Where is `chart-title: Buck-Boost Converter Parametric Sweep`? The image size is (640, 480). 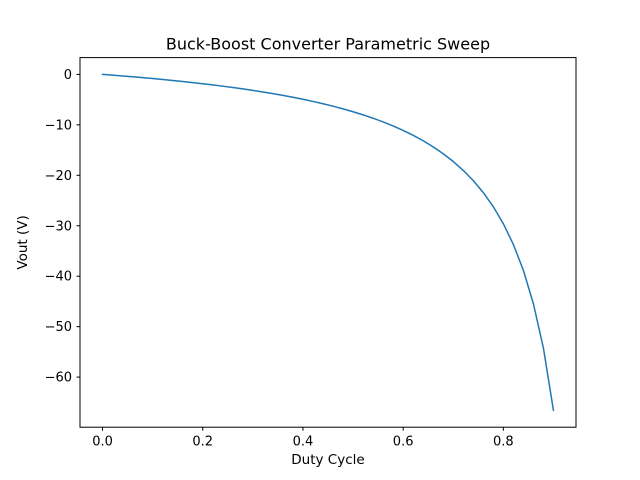
chart-title: Buck-Boost Converter Parametric Sweep is located at coordinates (328, 44).